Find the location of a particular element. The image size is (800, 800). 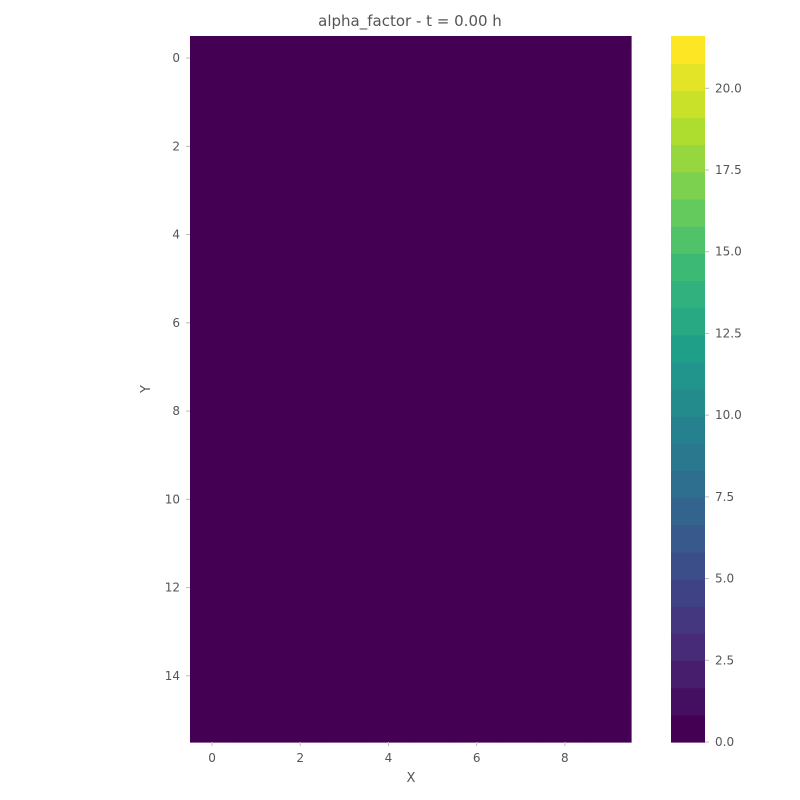

colorbar-tick-label: 10.0 is located at coordinates (728, 415).